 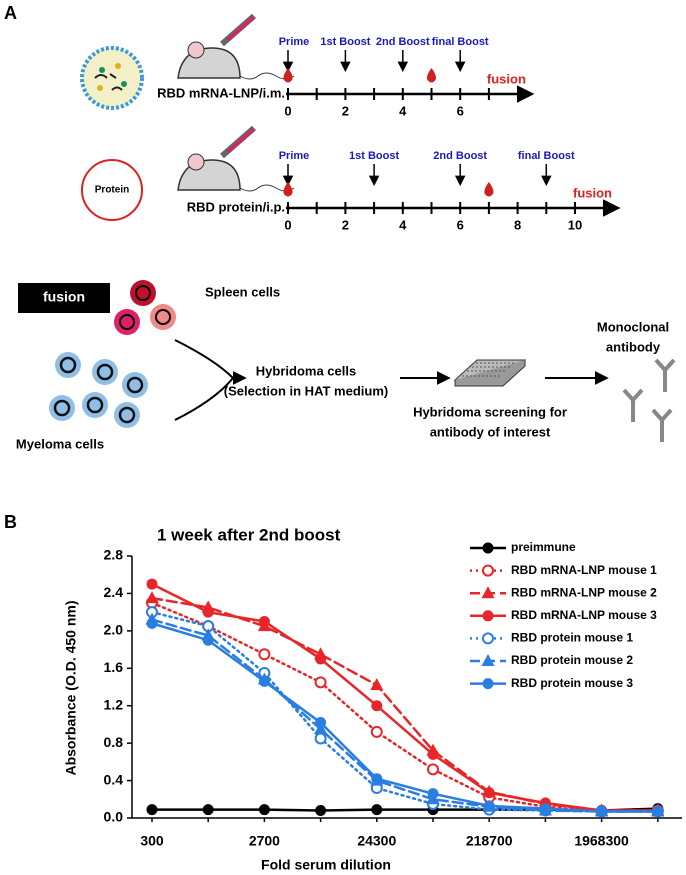 I want to click on legend-label: RBD protein mouse 2, so click(x=572, y=660).